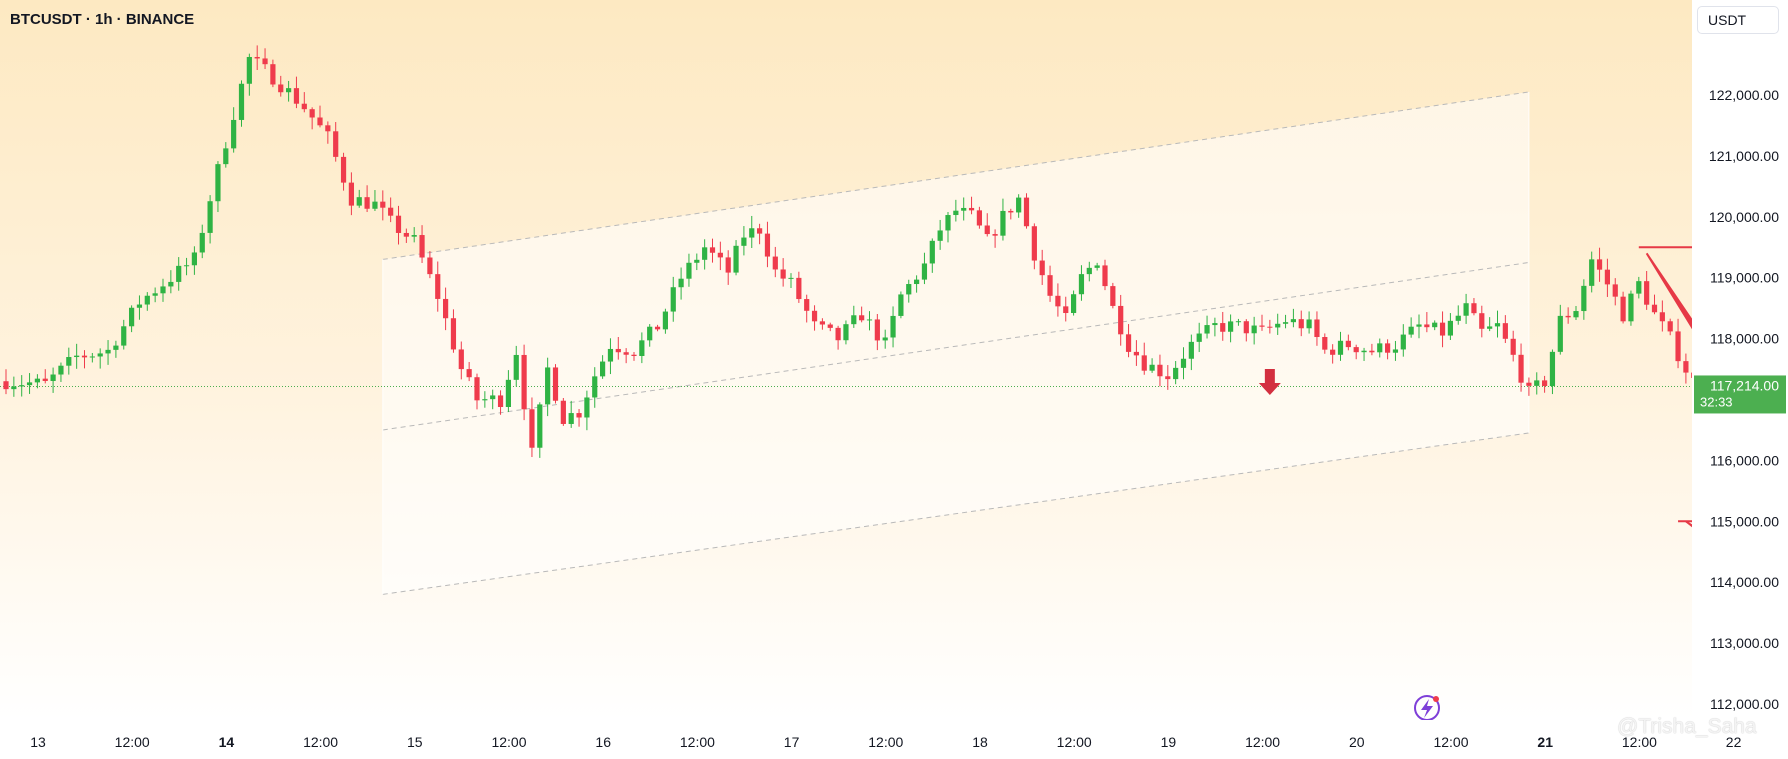 The image size is (1788, 759). What do you see at coordinates (955, 175) in the screenshot?
I see `channel-upper-line` at bounding box center [955, 175].